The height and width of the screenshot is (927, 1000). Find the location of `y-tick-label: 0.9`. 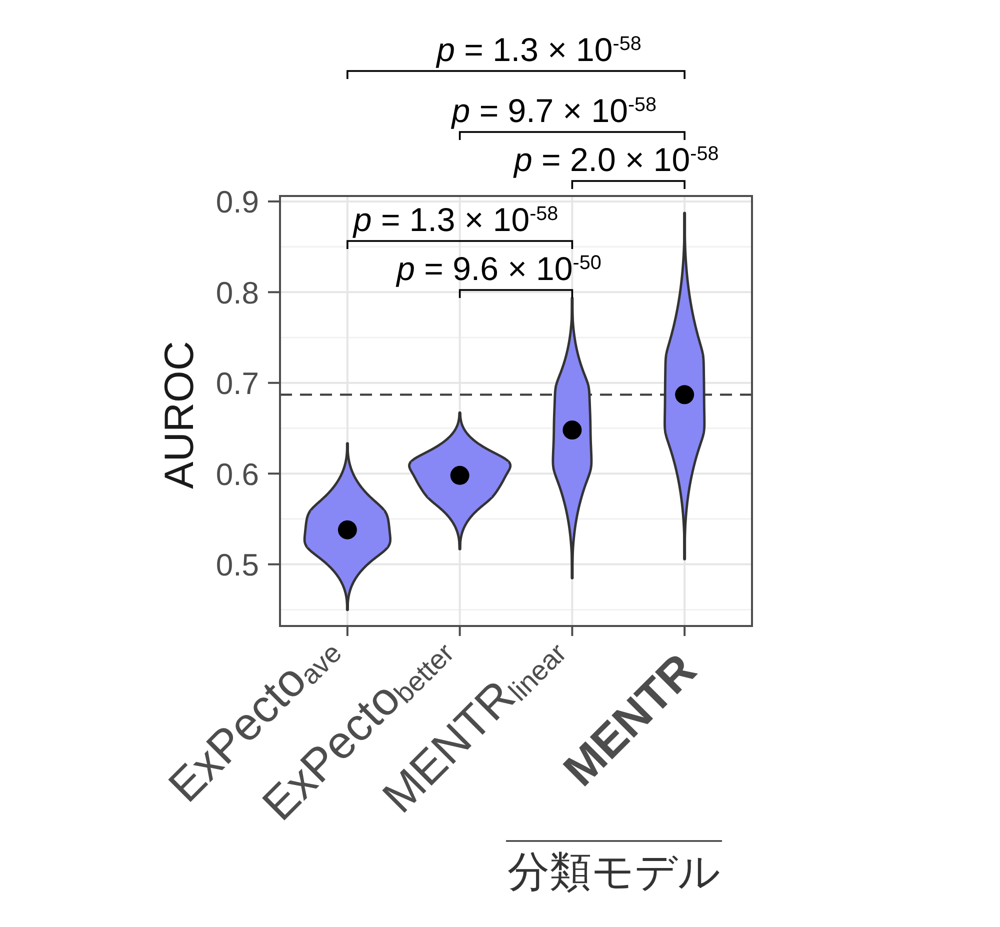

y-tick-label: 0.9 is located at coordinates (237, 202).